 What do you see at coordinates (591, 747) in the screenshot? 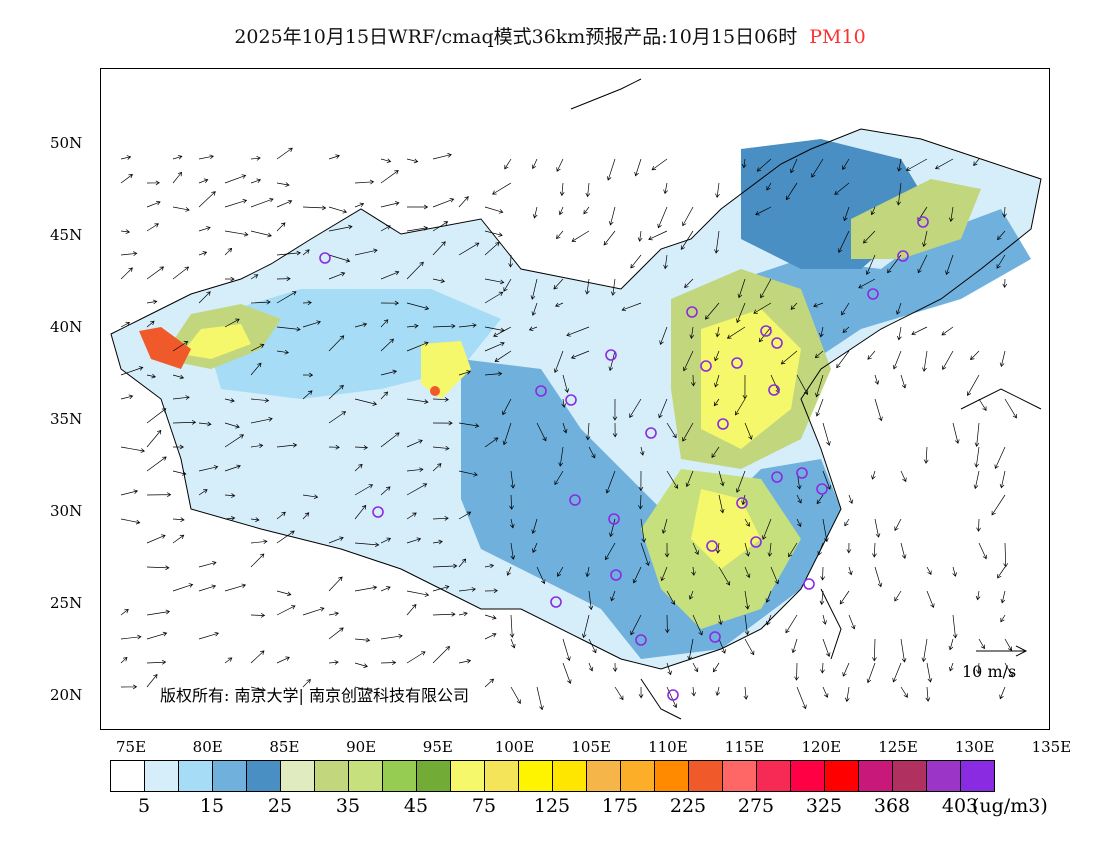
I see `lon-label: 105E` at bounding box center [591, 747].